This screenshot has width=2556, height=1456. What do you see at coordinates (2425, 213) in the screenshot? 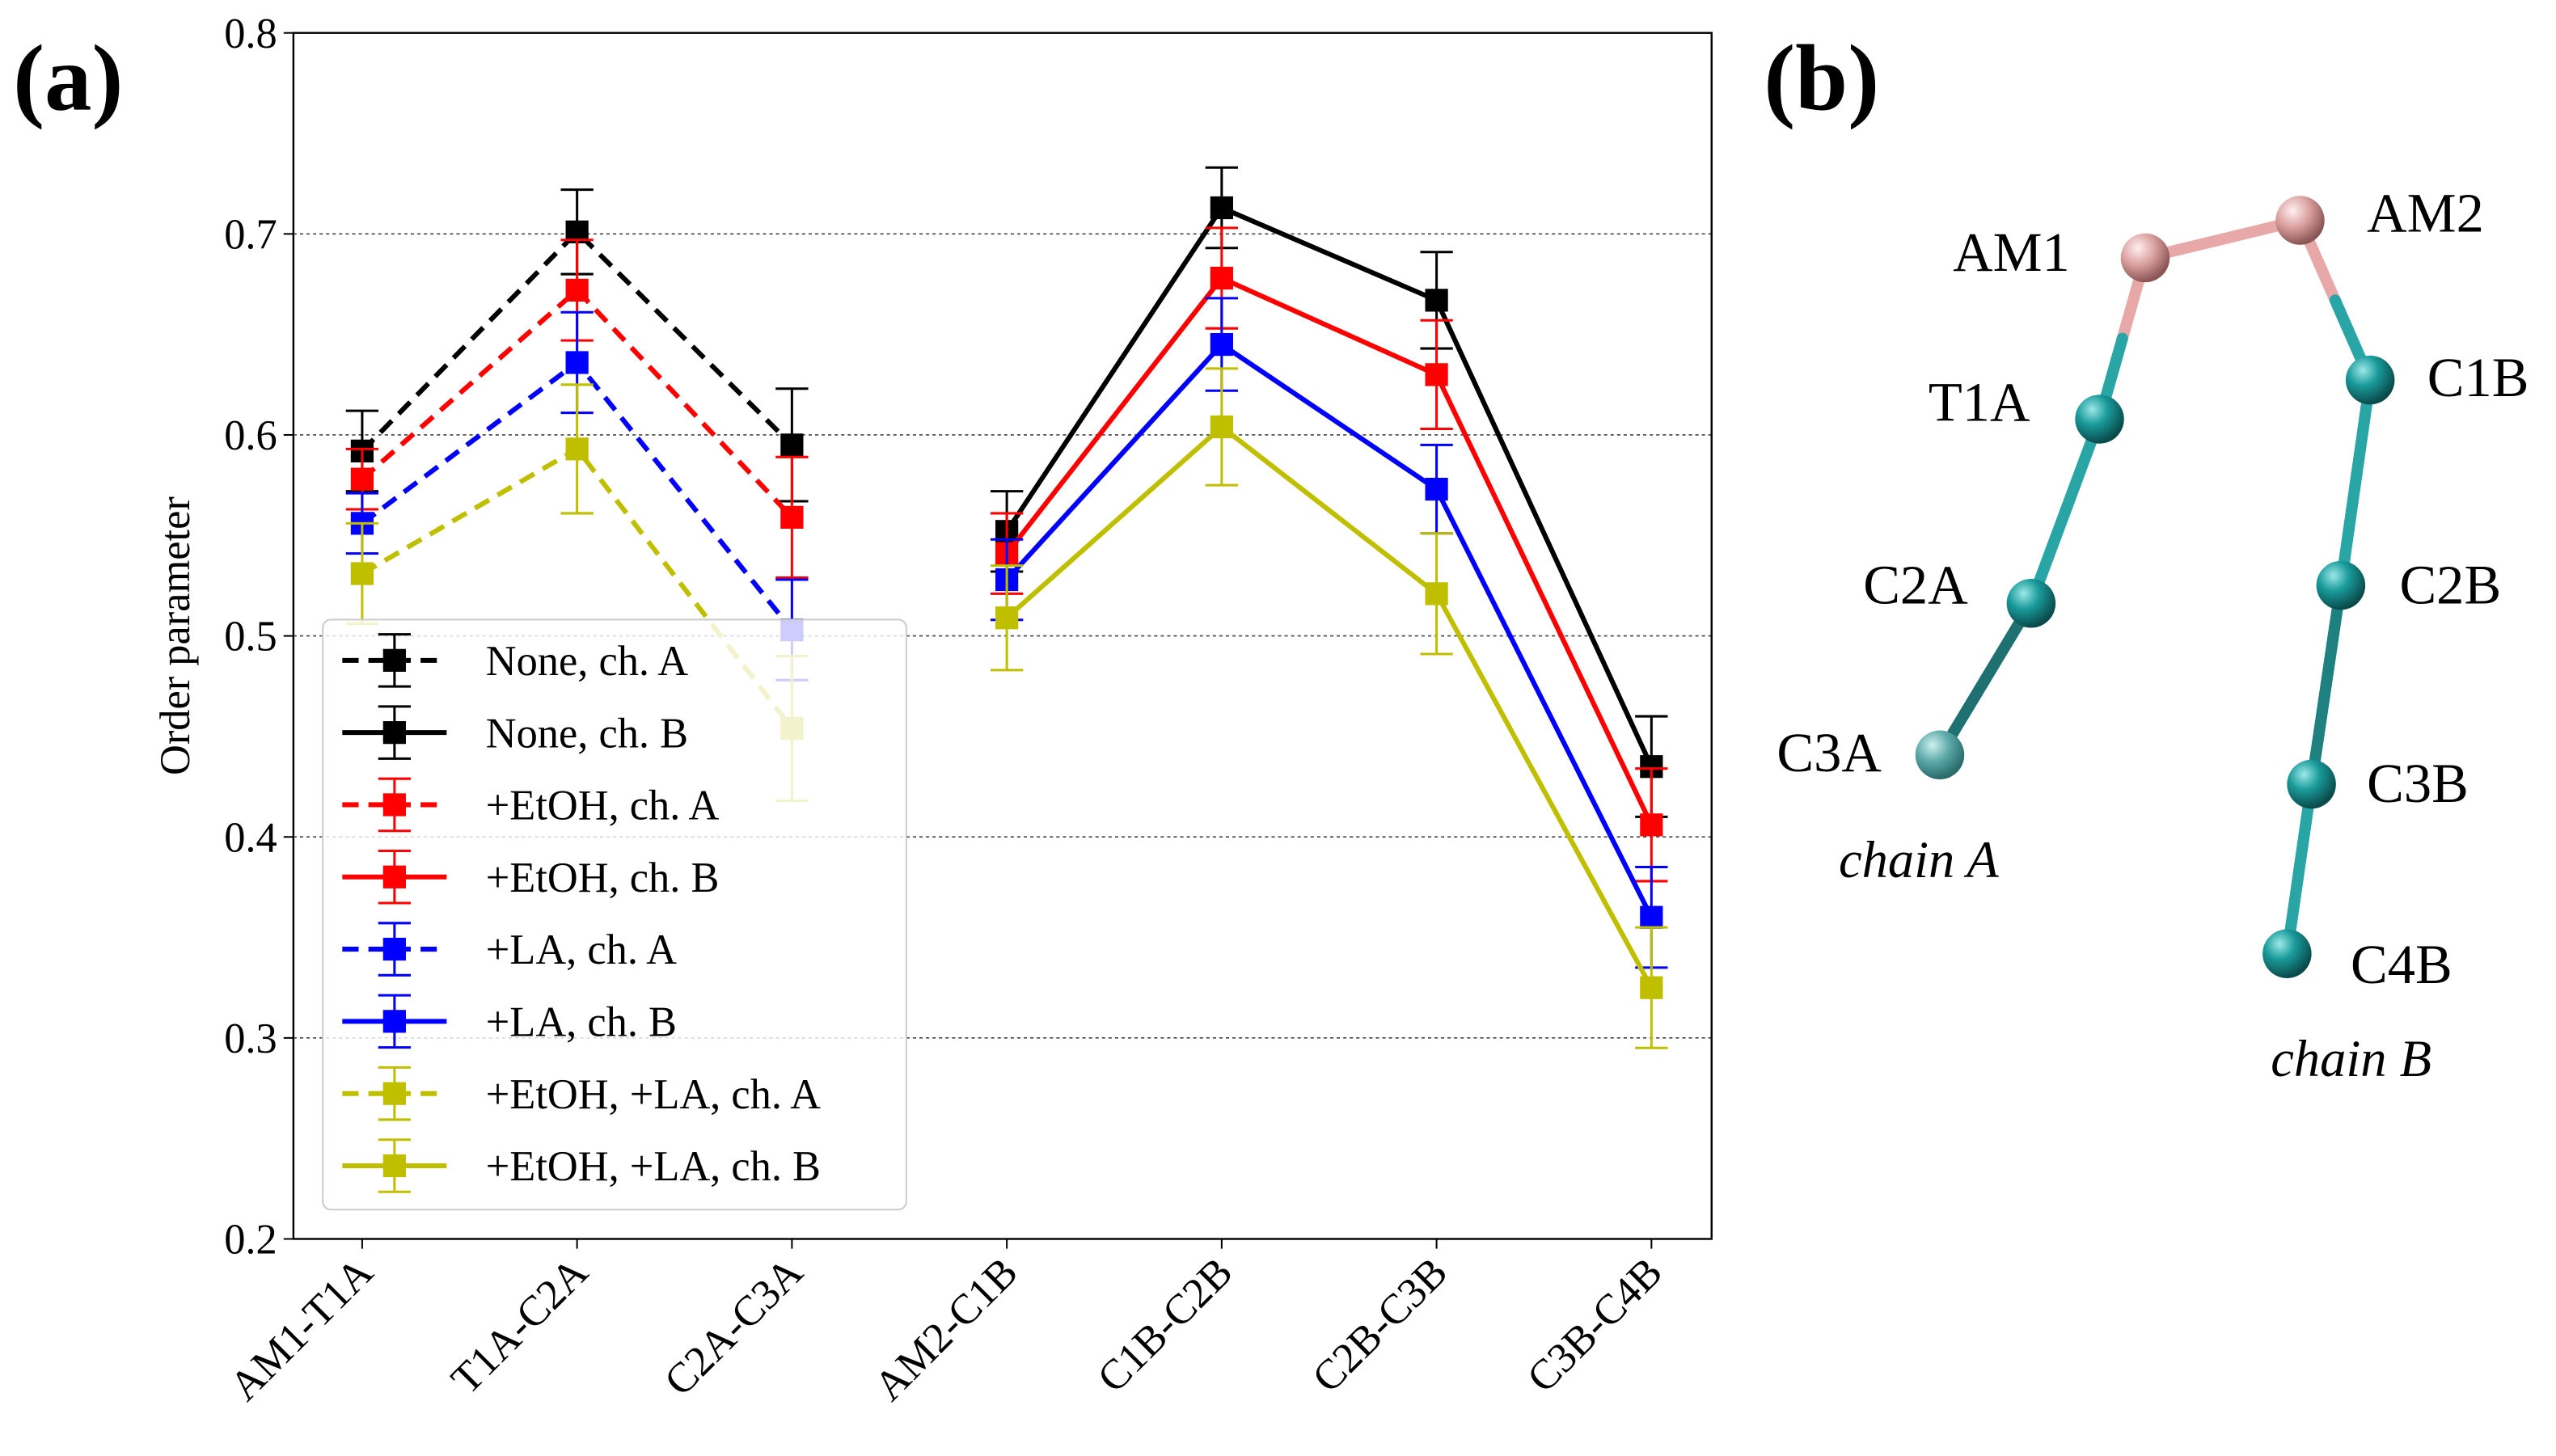
I see `bead-label: AM2` at bounding box center [2425, 213].